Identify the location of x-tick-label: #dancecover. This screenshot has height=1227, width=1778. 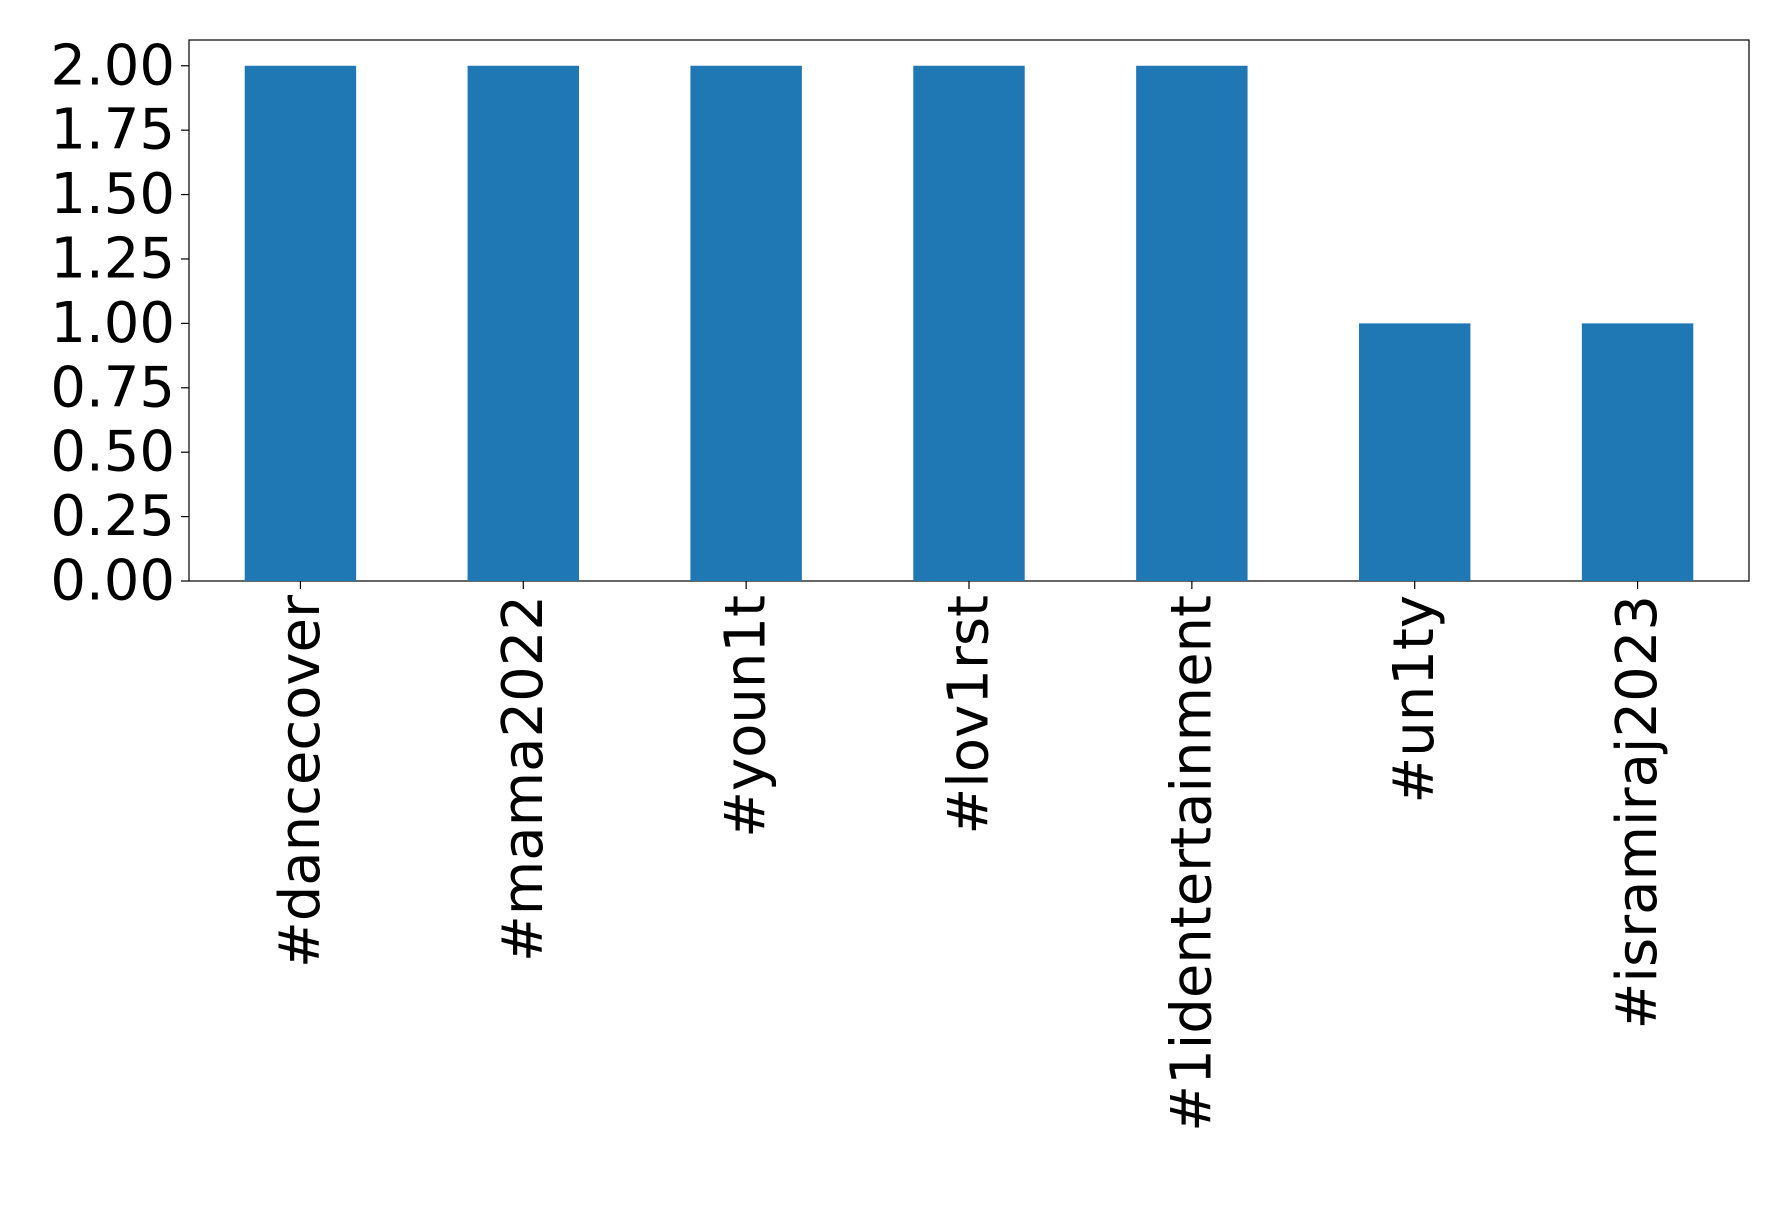
(300, 781).